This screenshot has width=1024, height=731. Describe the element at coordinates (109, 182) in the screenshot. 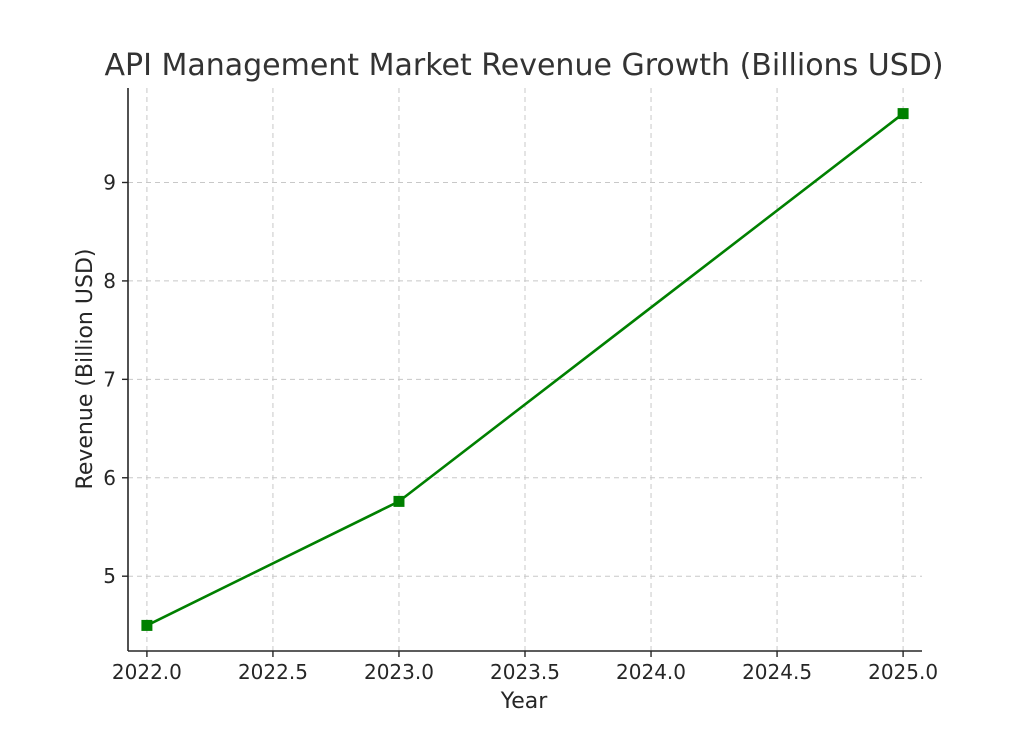

I see `y-tick-label: 9` at that location.